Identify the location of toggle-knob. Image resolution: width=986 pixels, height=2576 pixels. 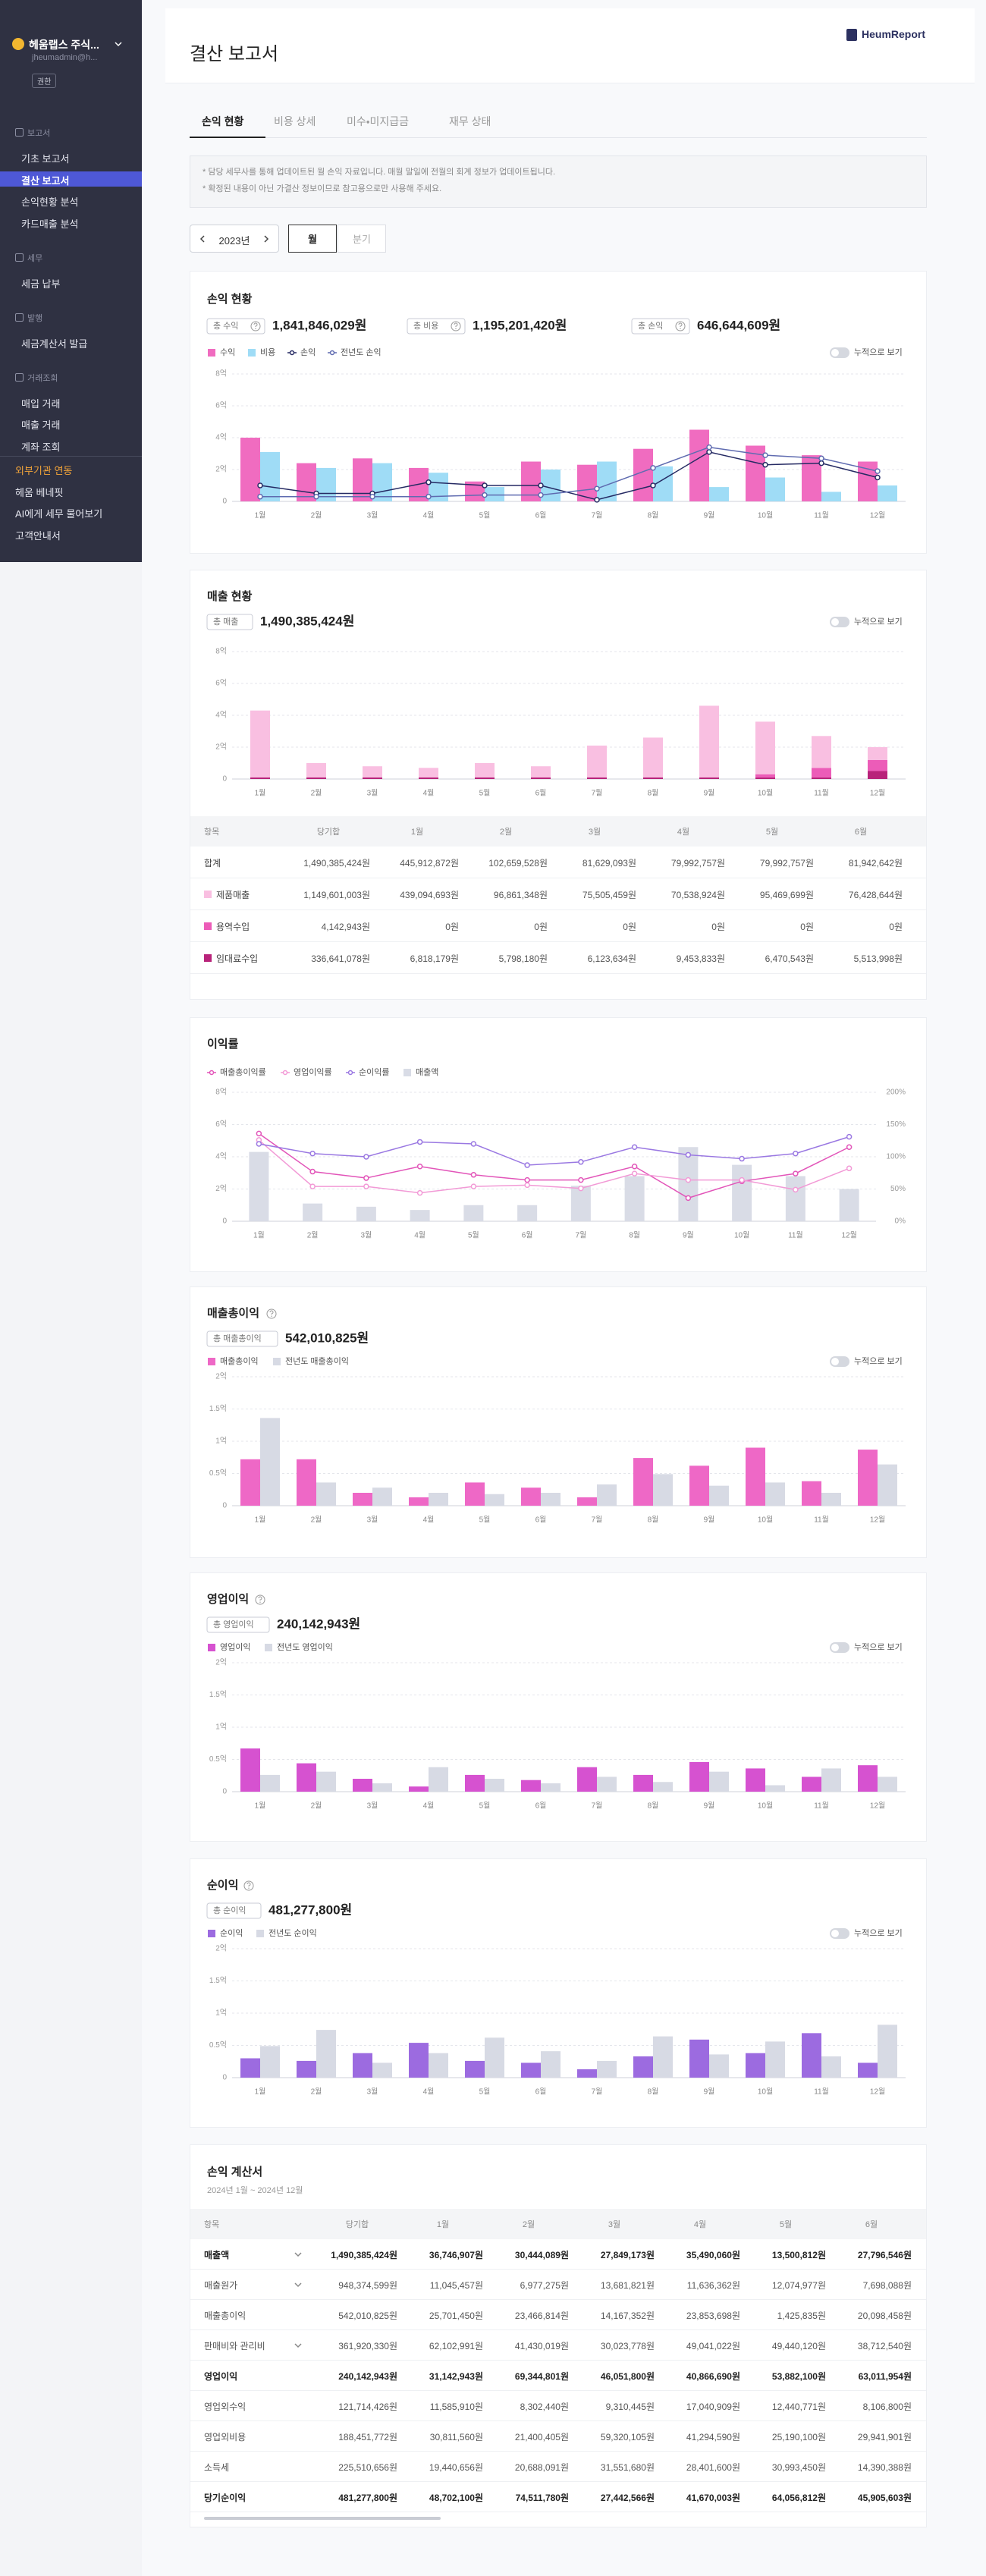
(835, 1933).